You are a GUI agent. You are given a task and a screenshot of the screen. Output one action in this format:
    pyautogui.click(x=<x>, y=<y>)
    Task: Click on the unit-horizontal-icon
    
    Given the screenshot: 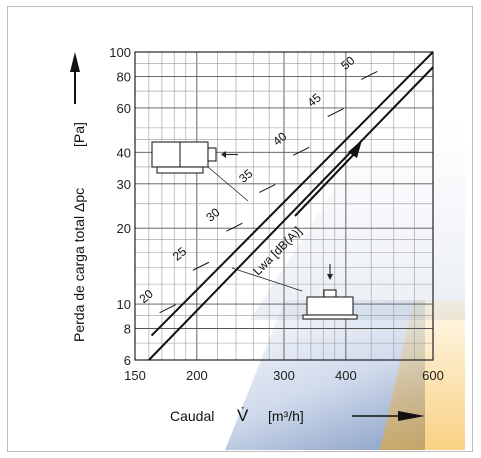 What is the action you would take?
    pyautogui.click(x=200, y=171)
    